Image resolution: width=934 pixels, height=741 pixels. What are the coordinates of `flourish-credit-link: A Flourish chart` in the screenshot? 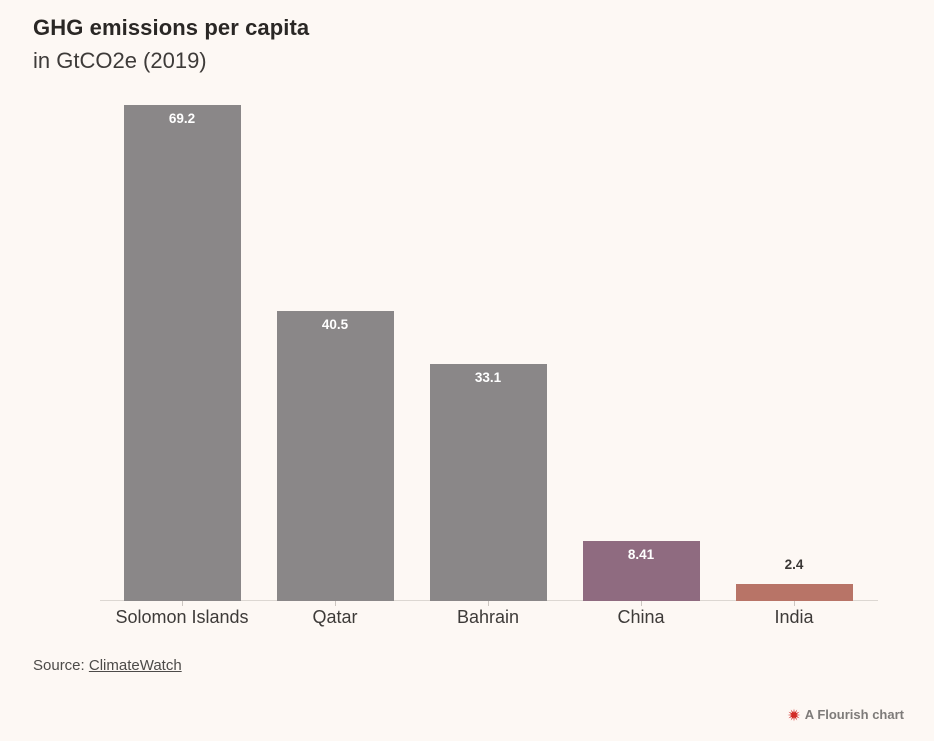 It's located at (845, 714).